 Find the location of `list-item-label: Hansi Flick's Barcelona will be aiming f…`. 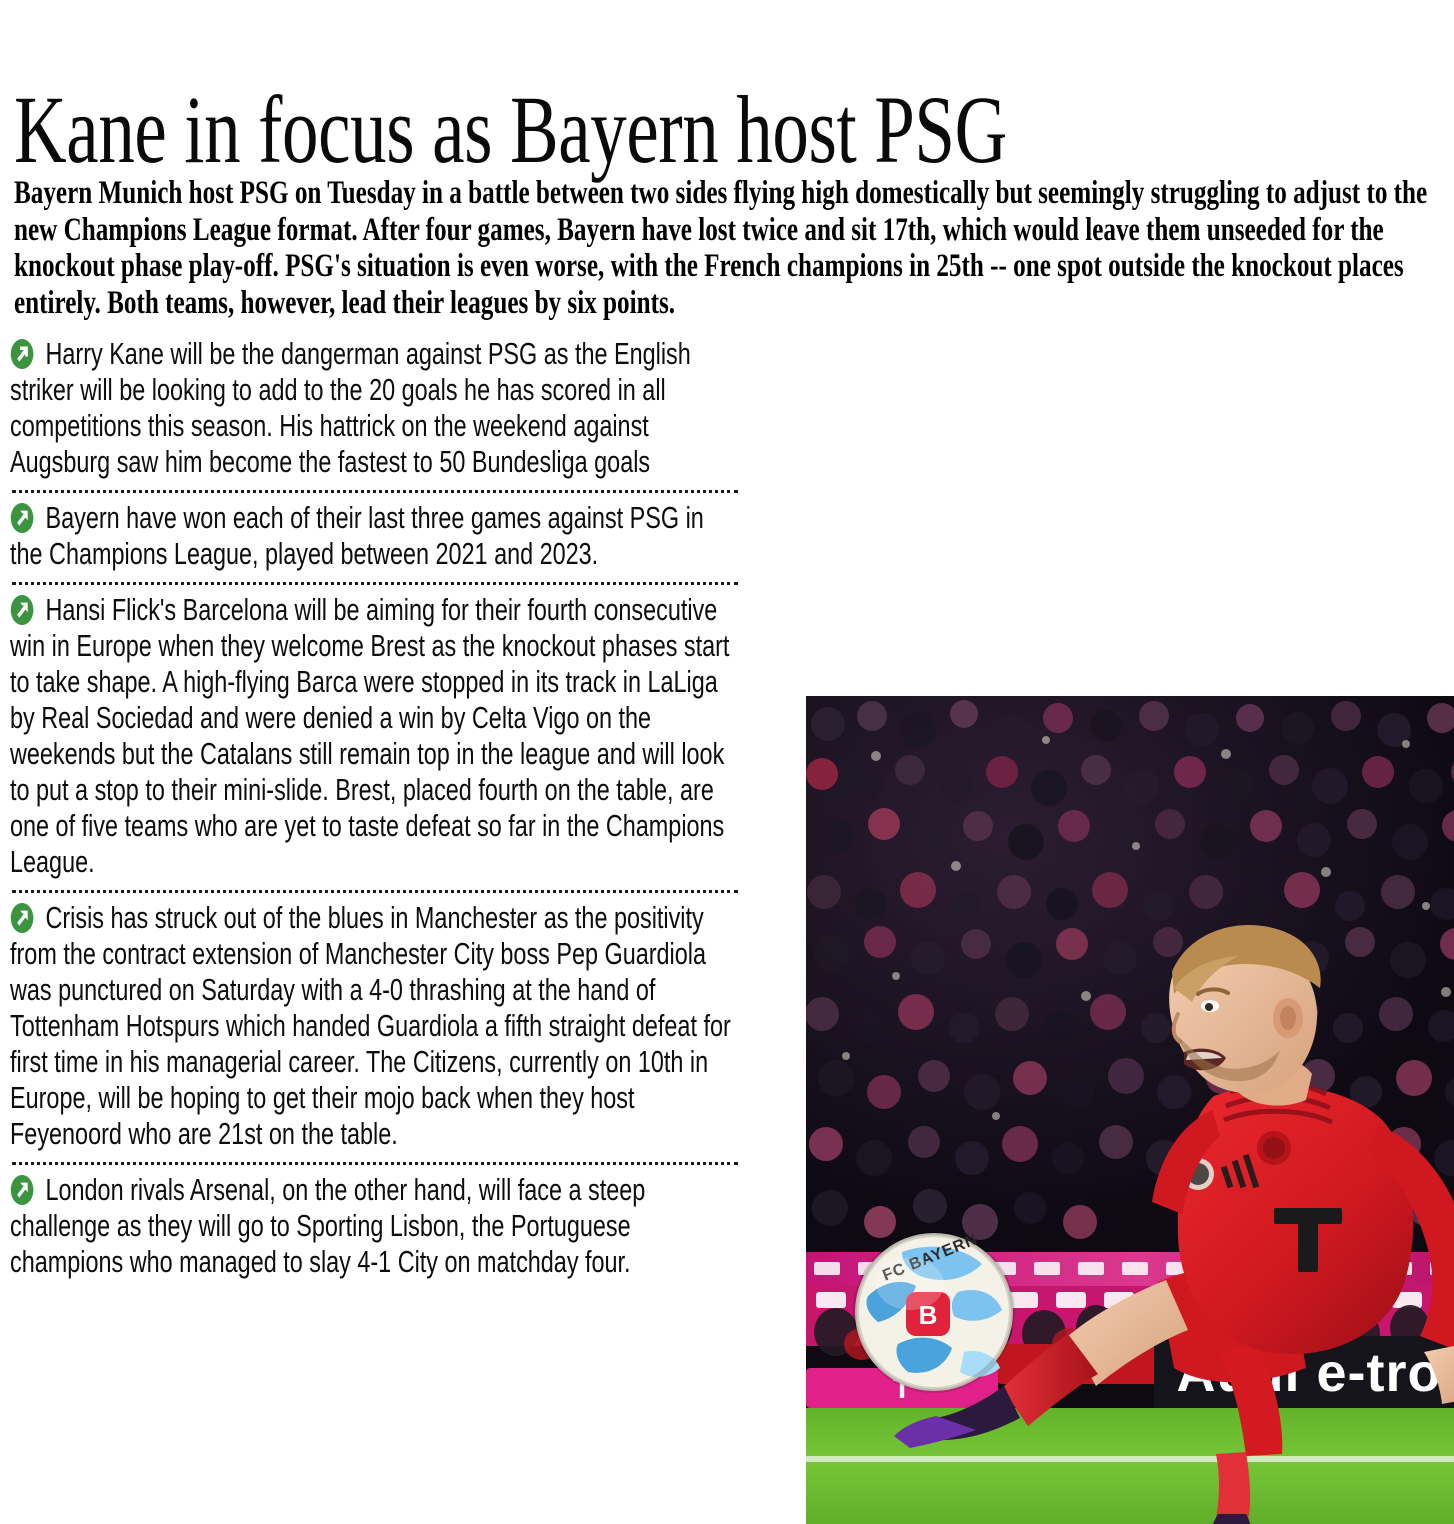

list-item-label: Hansi Flick's Barcelona will be aiming f… is located at coordinates (370, 735).